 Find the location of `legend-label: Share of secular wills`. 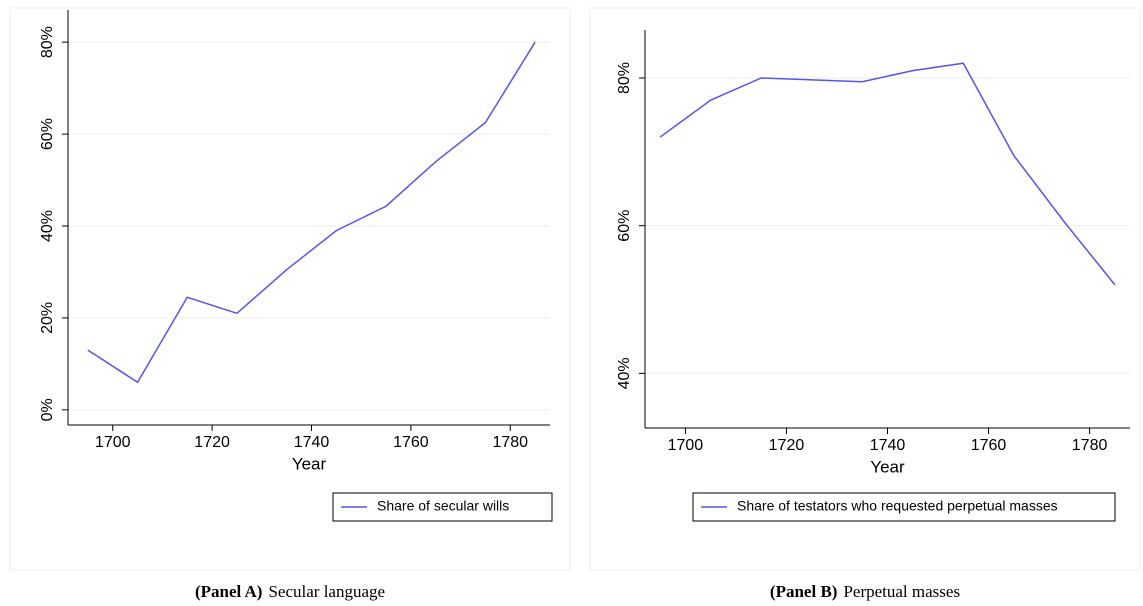

legend-label: Share of secular wills is located at coordinates (443, 506).